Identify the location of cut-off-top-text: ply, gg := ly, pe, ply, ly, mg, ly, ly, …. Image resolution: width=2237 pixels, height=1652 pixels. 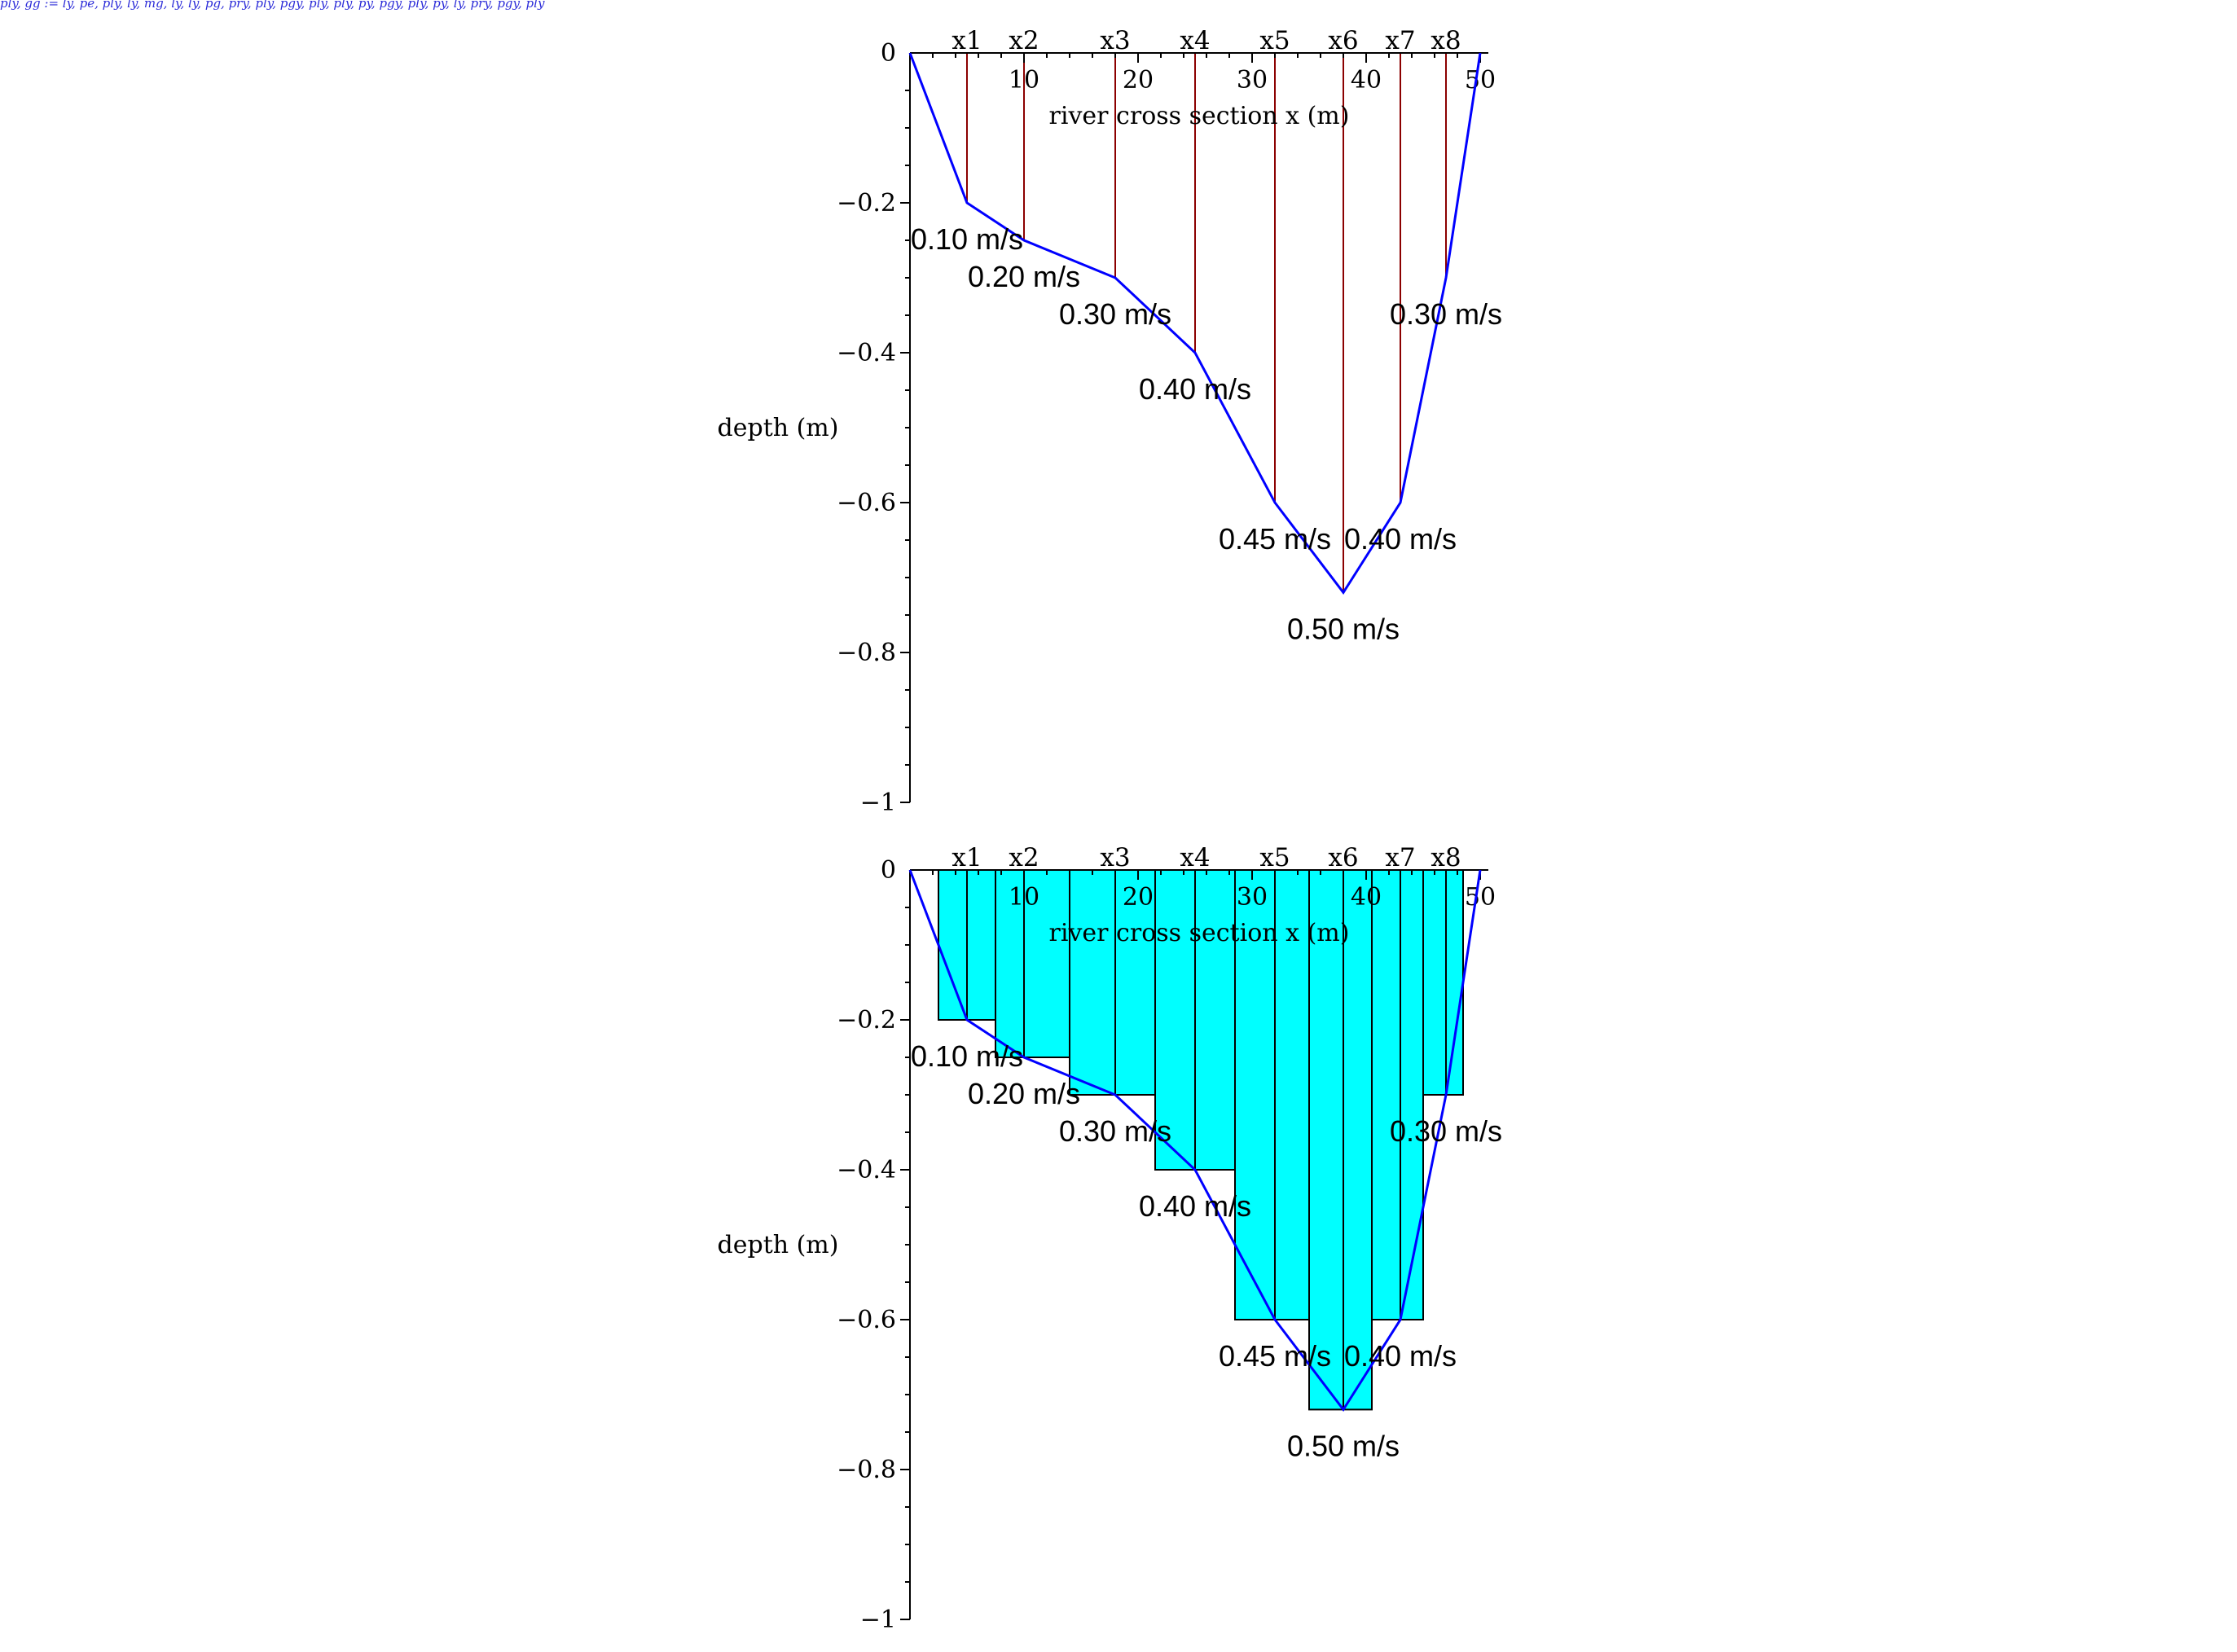
(272, 5).